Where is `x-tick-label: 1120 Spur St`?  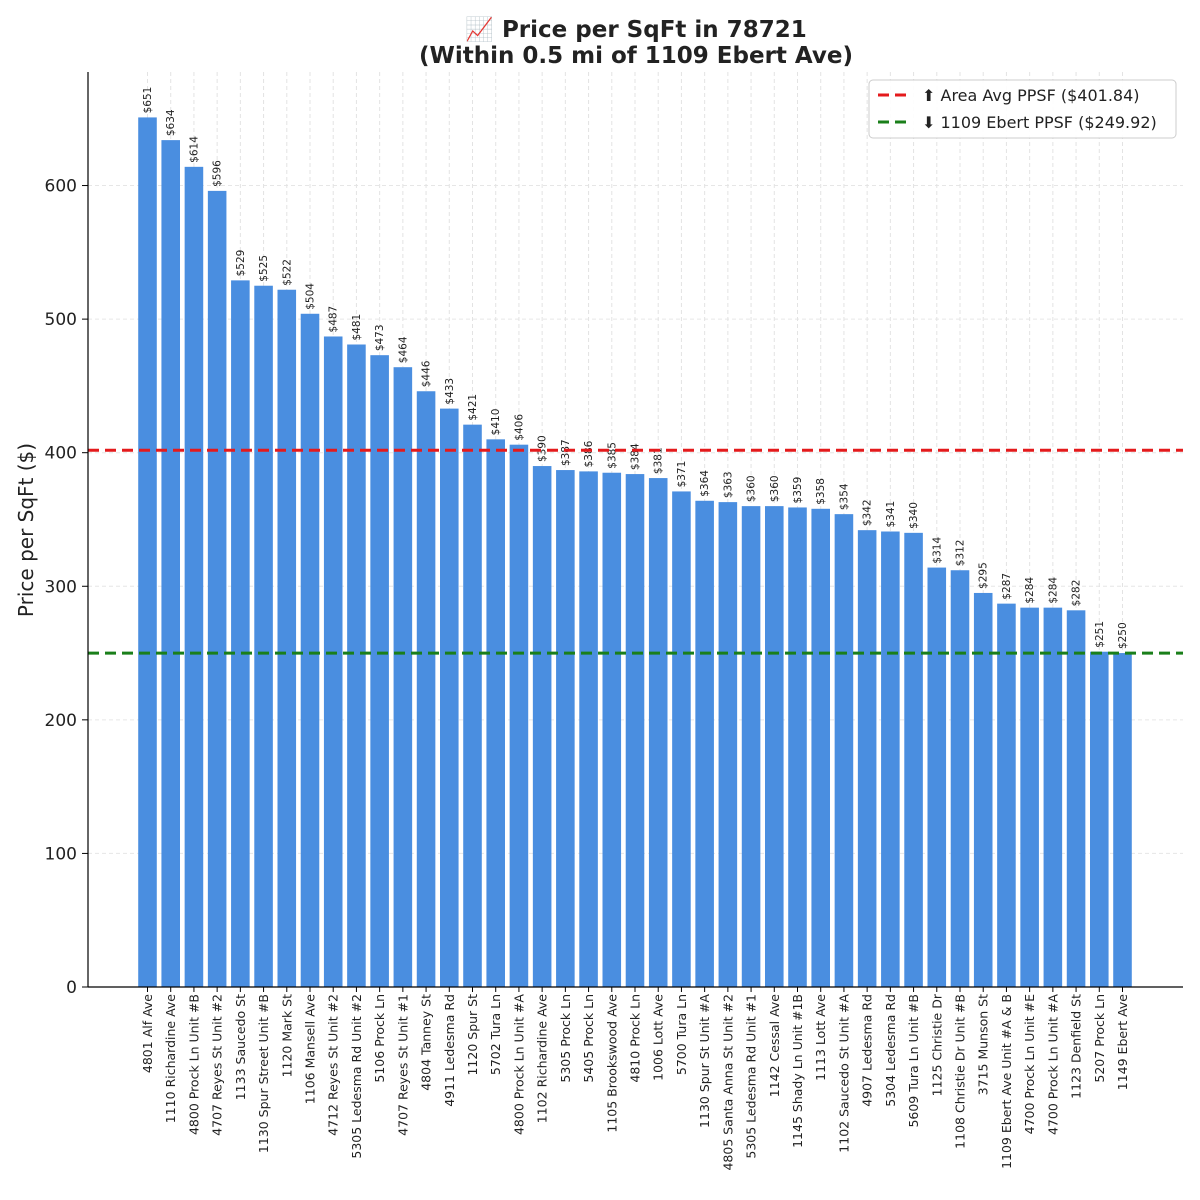
x-tick-label: 1120 Spur St is located at coordinates (472, 1035).